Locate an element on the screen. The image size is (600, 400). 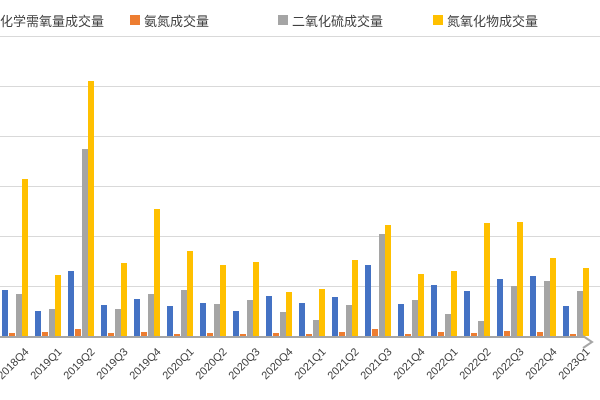
x-axis-label: 2022Q3 is located at coordinates (508, 364).